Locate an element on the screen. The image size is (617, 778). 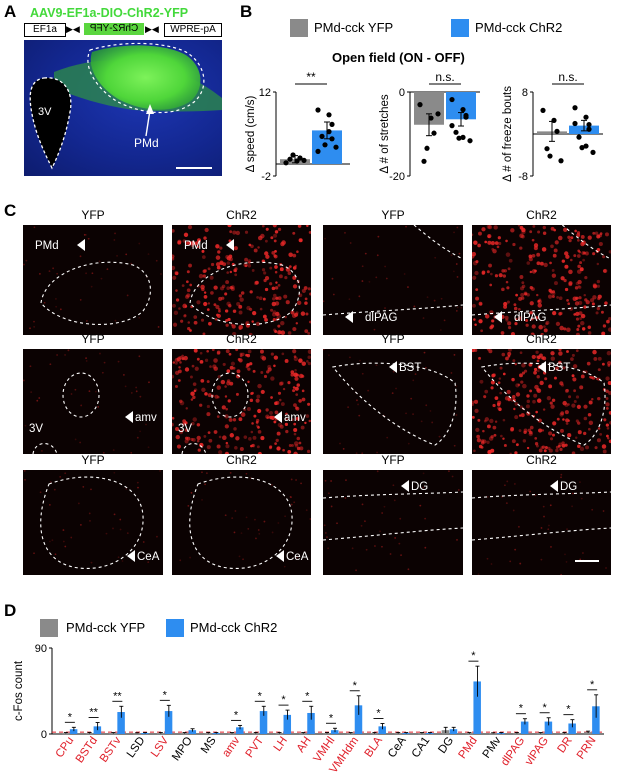
panel-c-letter: C is located at coordinates (10, 210).